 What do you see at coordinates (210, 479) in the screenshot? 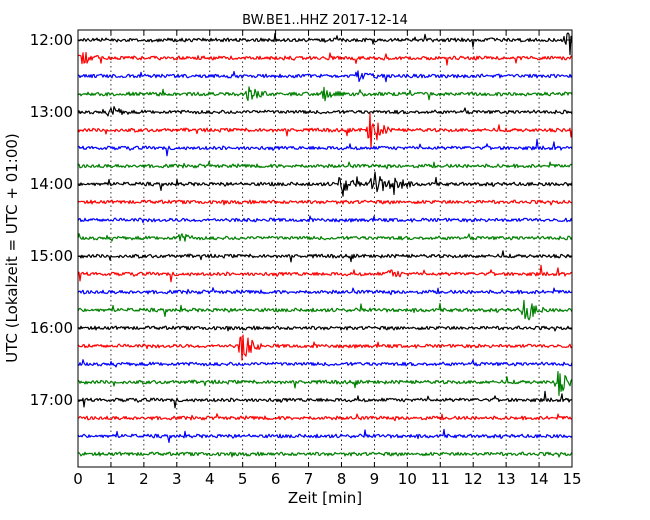
I see `x-tick-label: 4` at bounding box center [210, 479].